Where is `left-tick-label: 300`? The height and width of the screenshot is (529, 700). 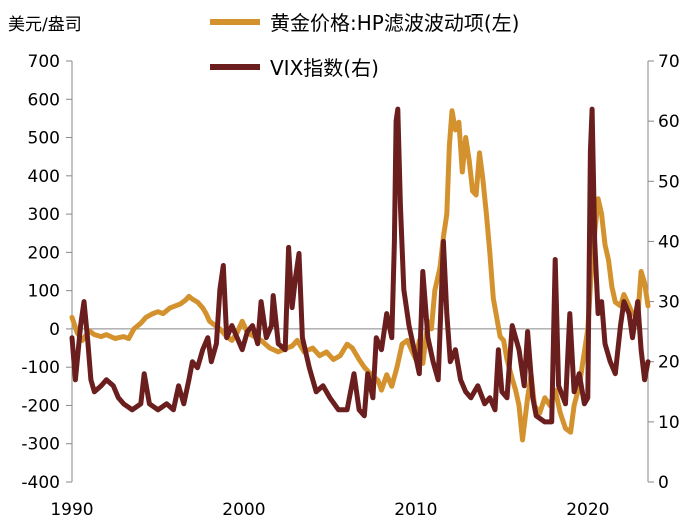 left-tick-label: 300 is located at coordinates (44, 215).